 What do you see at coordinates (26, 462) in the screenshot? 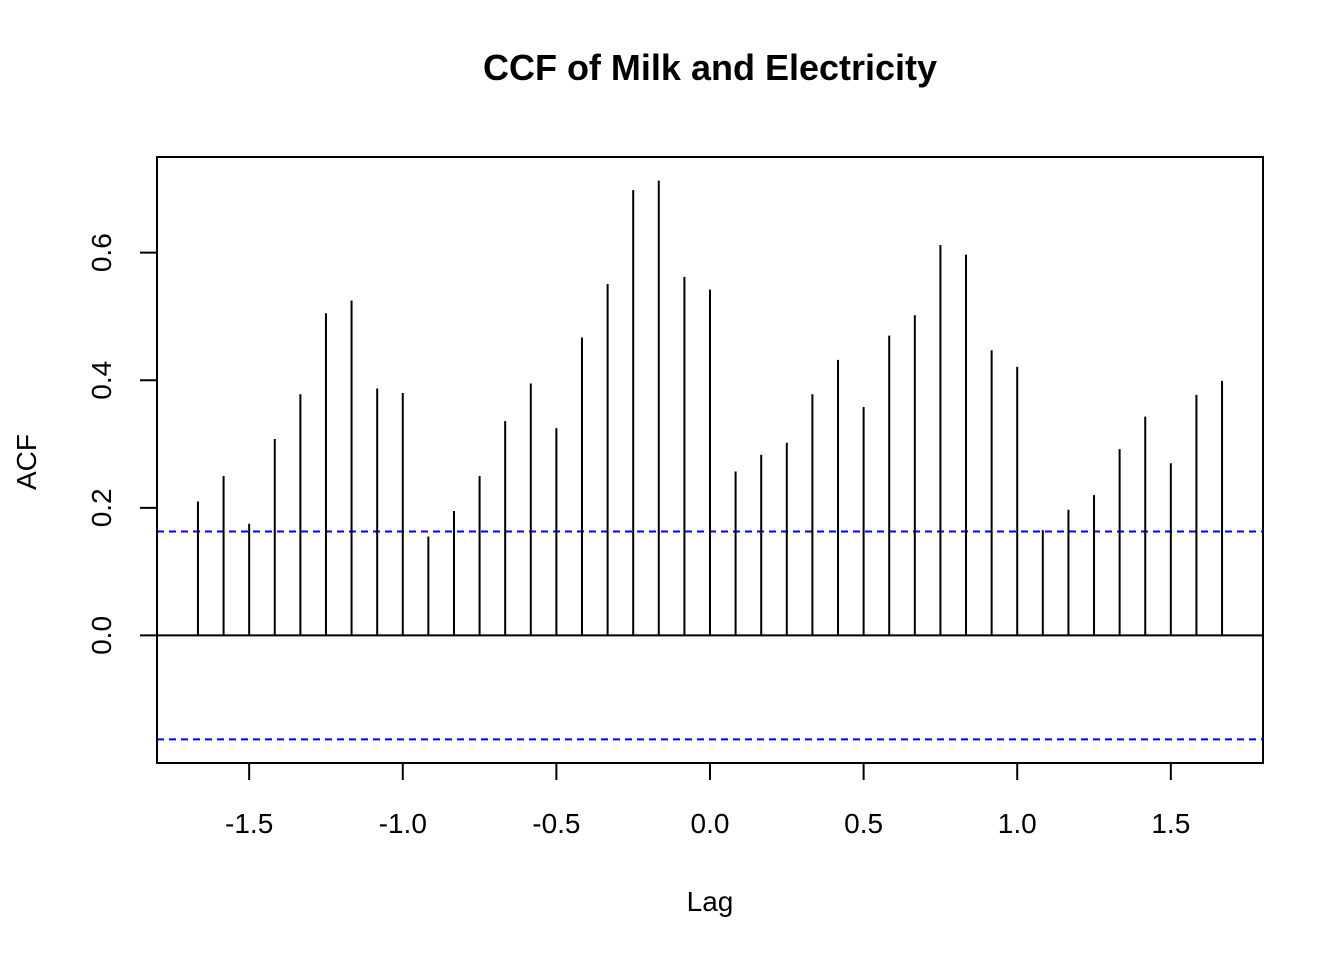
I see `y-axis-title: ACF` at bounding box center [26, 462].